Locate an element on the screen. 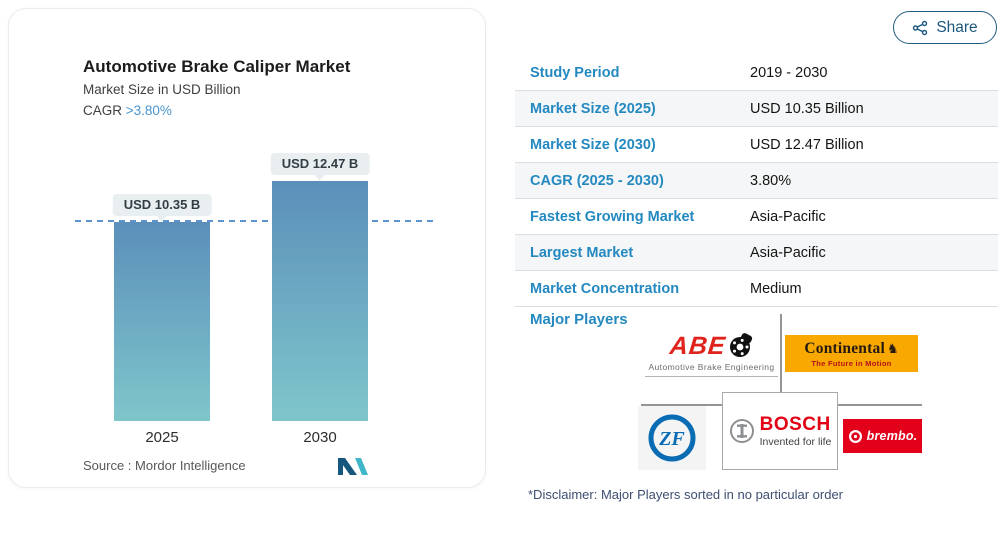 The height and width of the screenshot is (539, 998). share-button: Share is located at coordinates (945, 27).